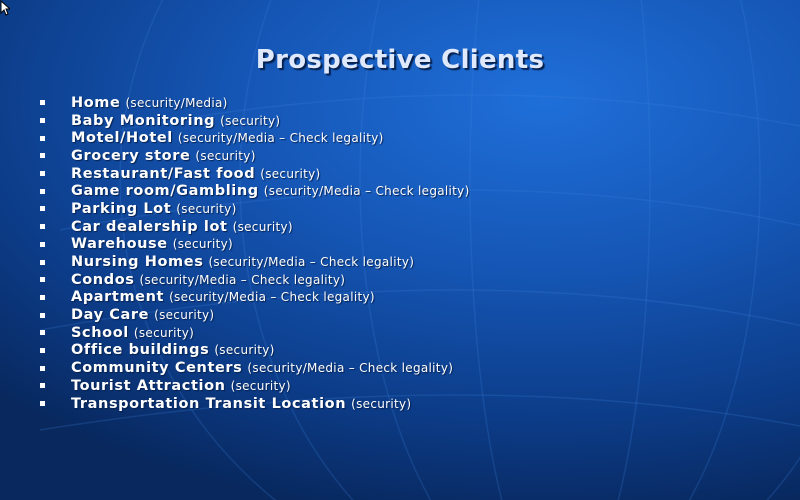 This screenshot has height=500, width=800. What do you see at coordinates (143, 120) in the screenshot?
I see `item-name: Baby Monitoring` at bounding box center [143, 120].